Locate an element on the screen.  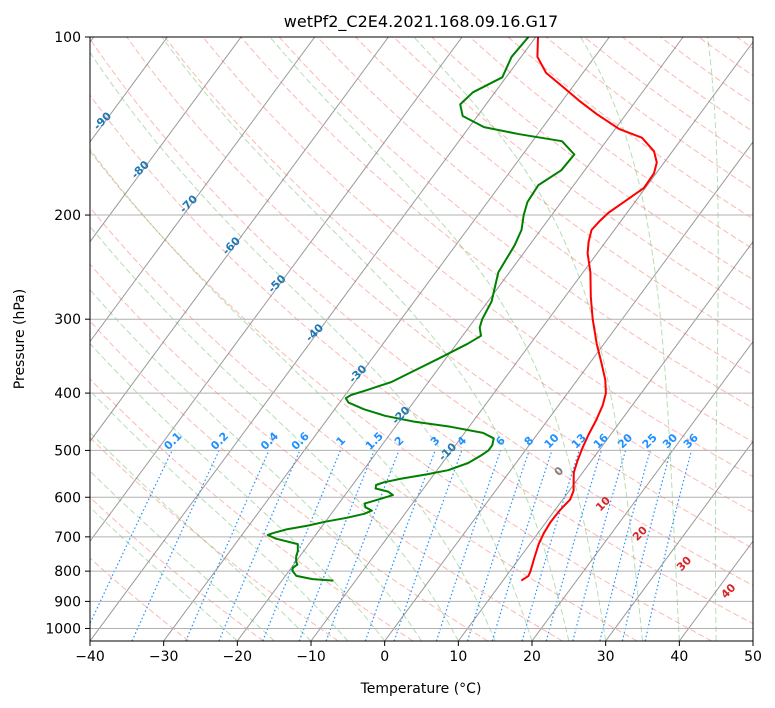
x-tick-label: 10 is located at coordinates (458, 657).